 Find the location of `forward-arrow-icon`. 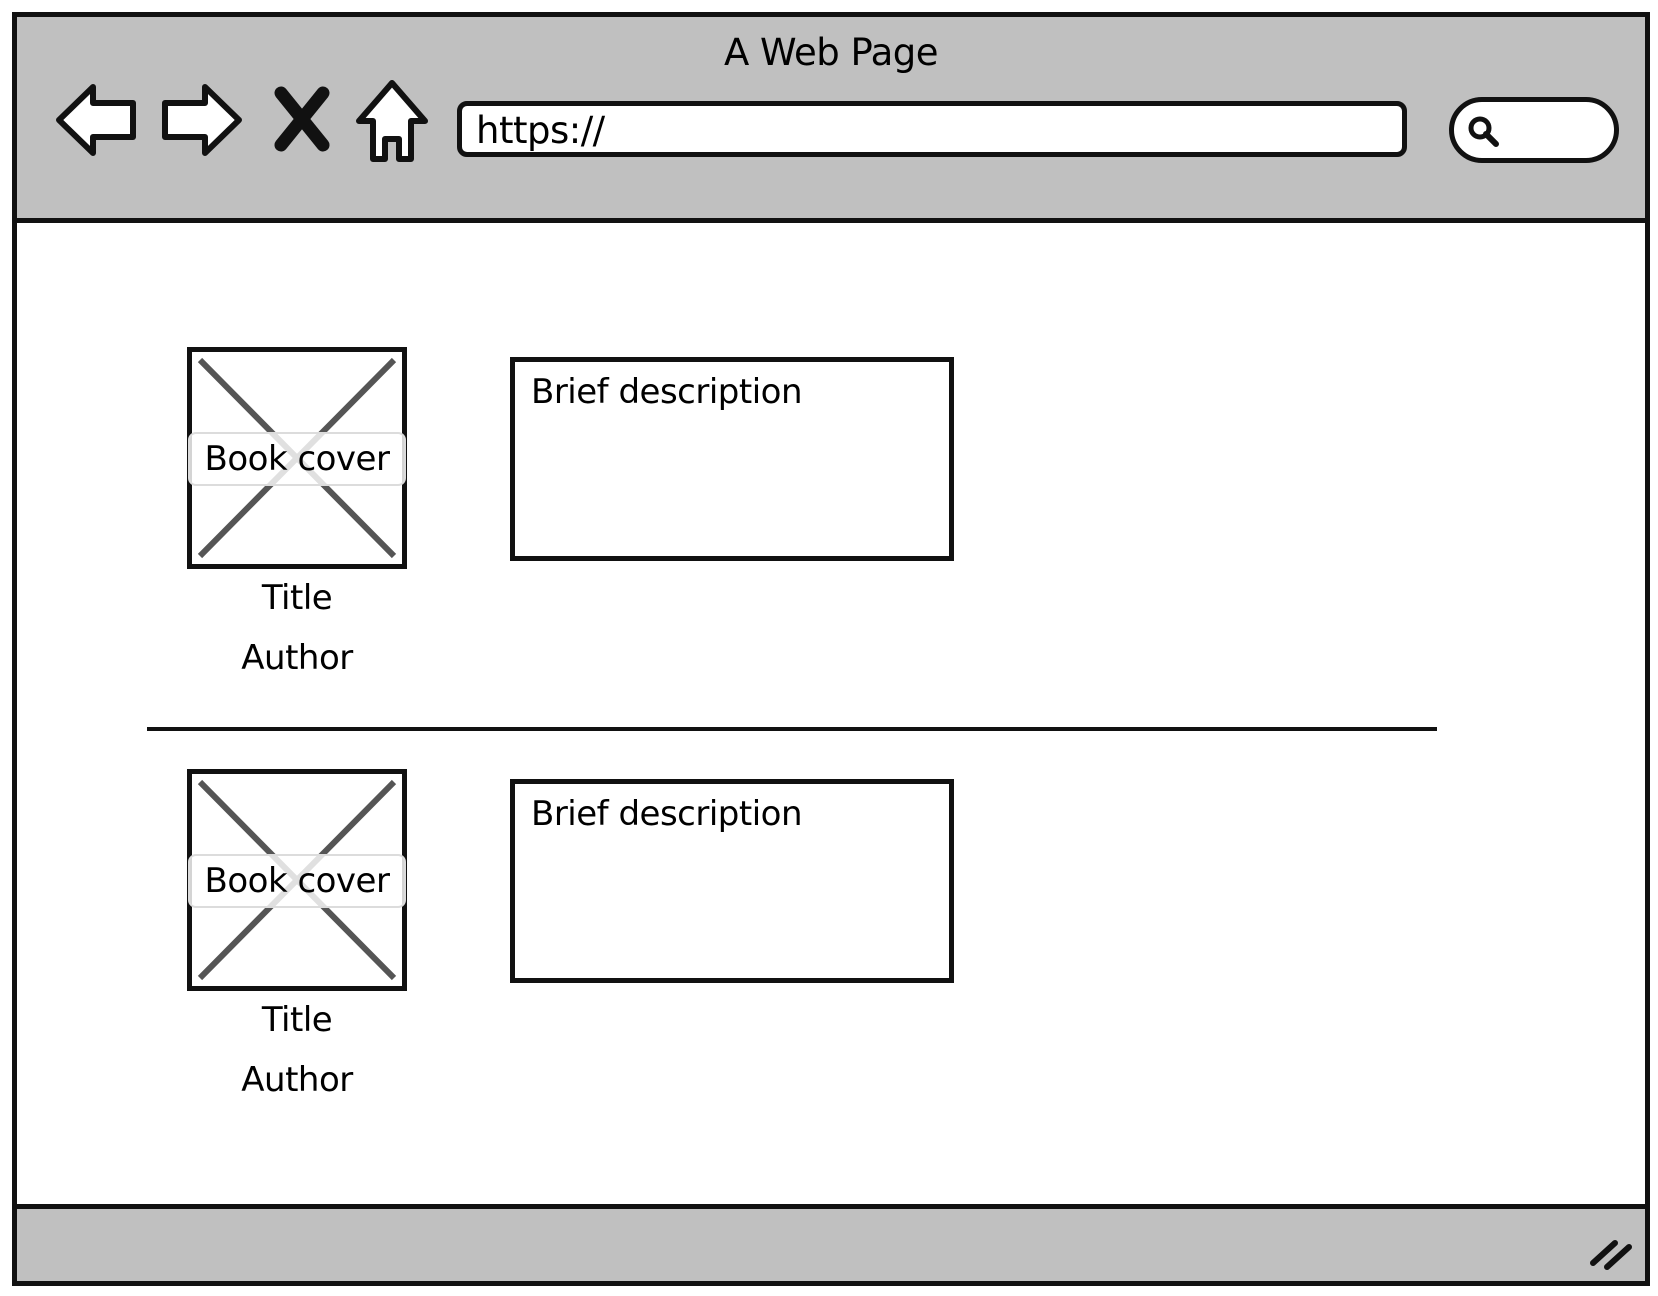

forward-arrow-icon is located at coordinates (200, 120).